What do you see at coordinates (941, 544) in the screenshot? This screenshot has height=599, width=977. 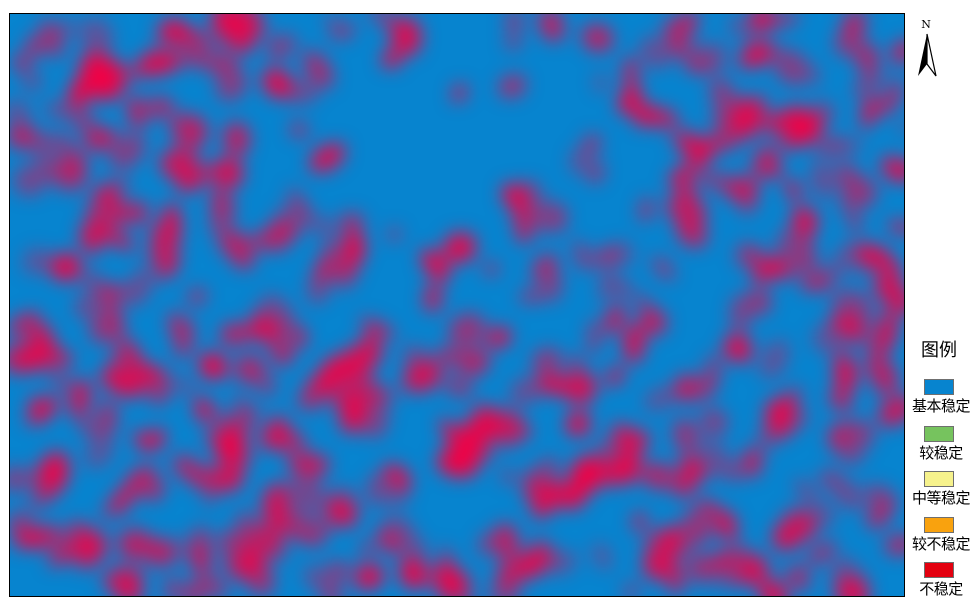 I see `legend-label: 较不稳定` at bounding box center [941, 544].